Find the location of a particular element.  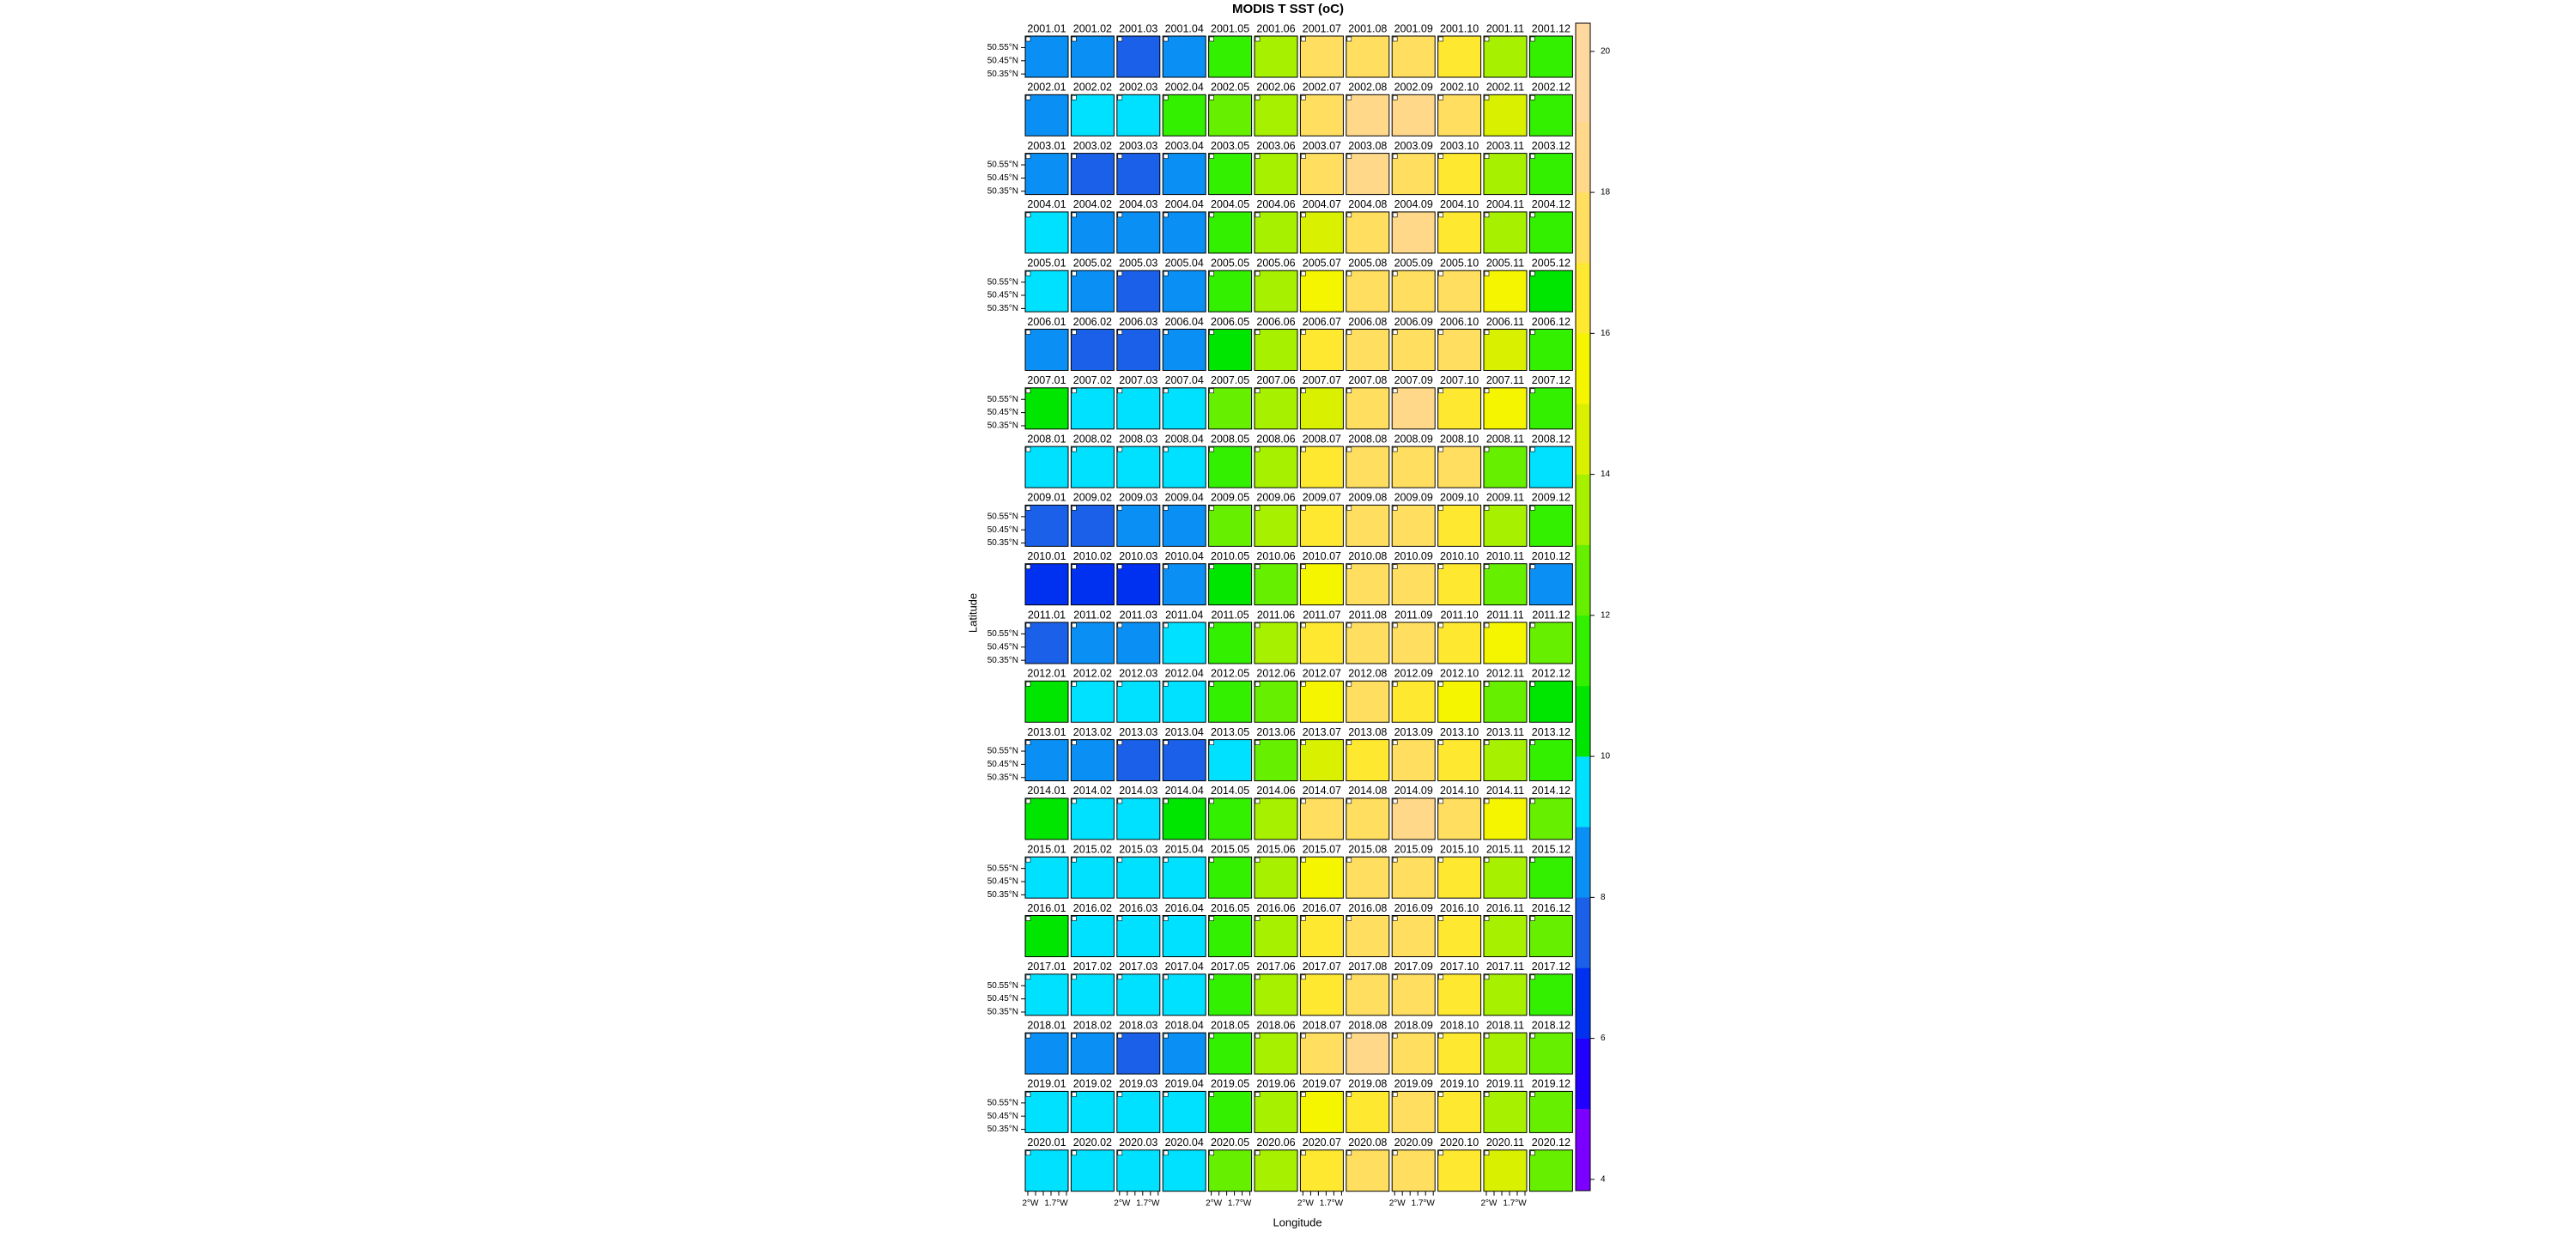

lat-tick-label: 50.45°N is located at coordinates (1002, 60).